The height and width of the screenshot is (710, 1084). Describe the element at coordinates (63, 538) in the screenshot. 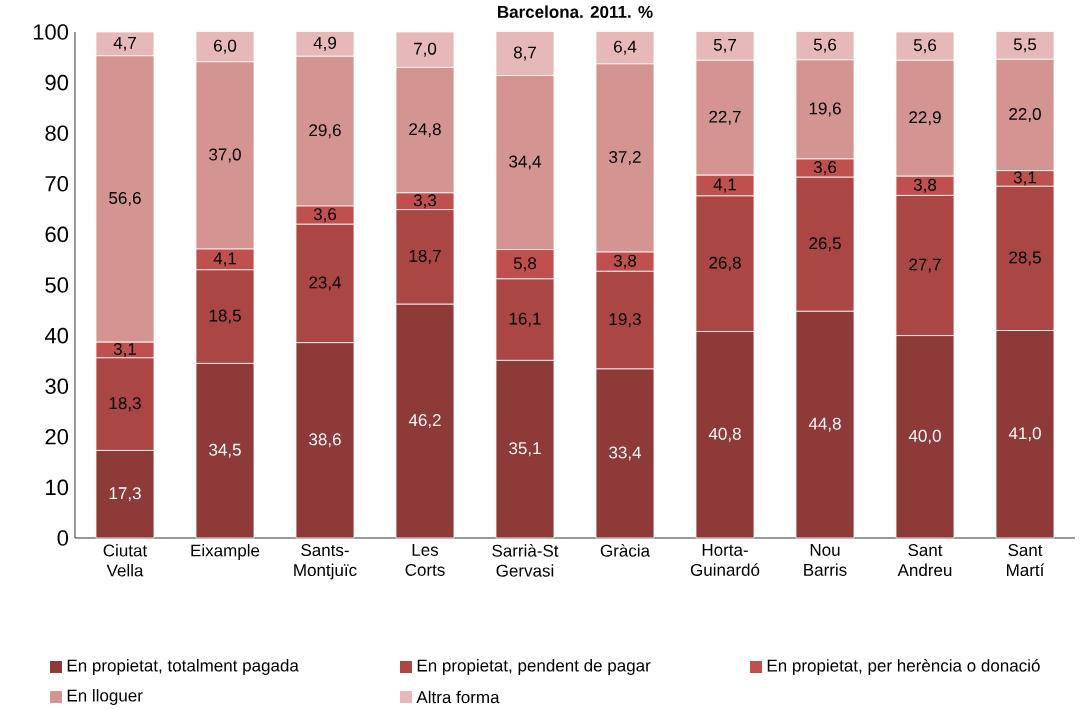

I see `y-tick-label: 0` at that location.